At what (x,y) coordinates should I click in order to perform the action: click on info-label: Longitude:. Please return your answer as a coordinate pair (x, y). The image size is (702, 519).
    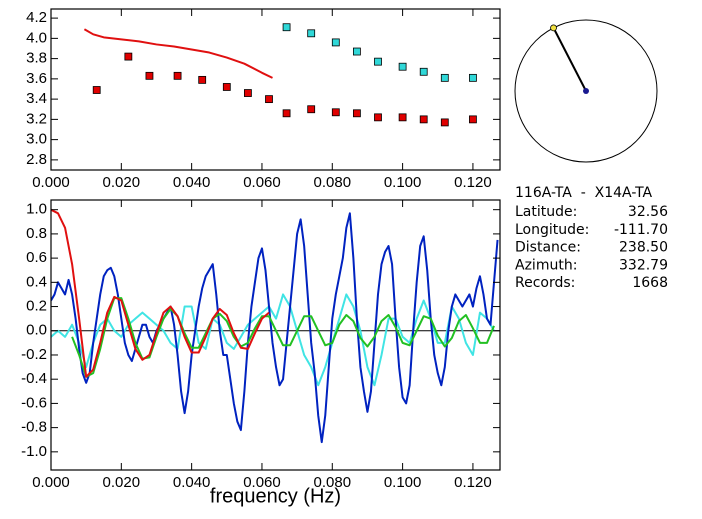
    Looking at the image, I should click on (552, 230).